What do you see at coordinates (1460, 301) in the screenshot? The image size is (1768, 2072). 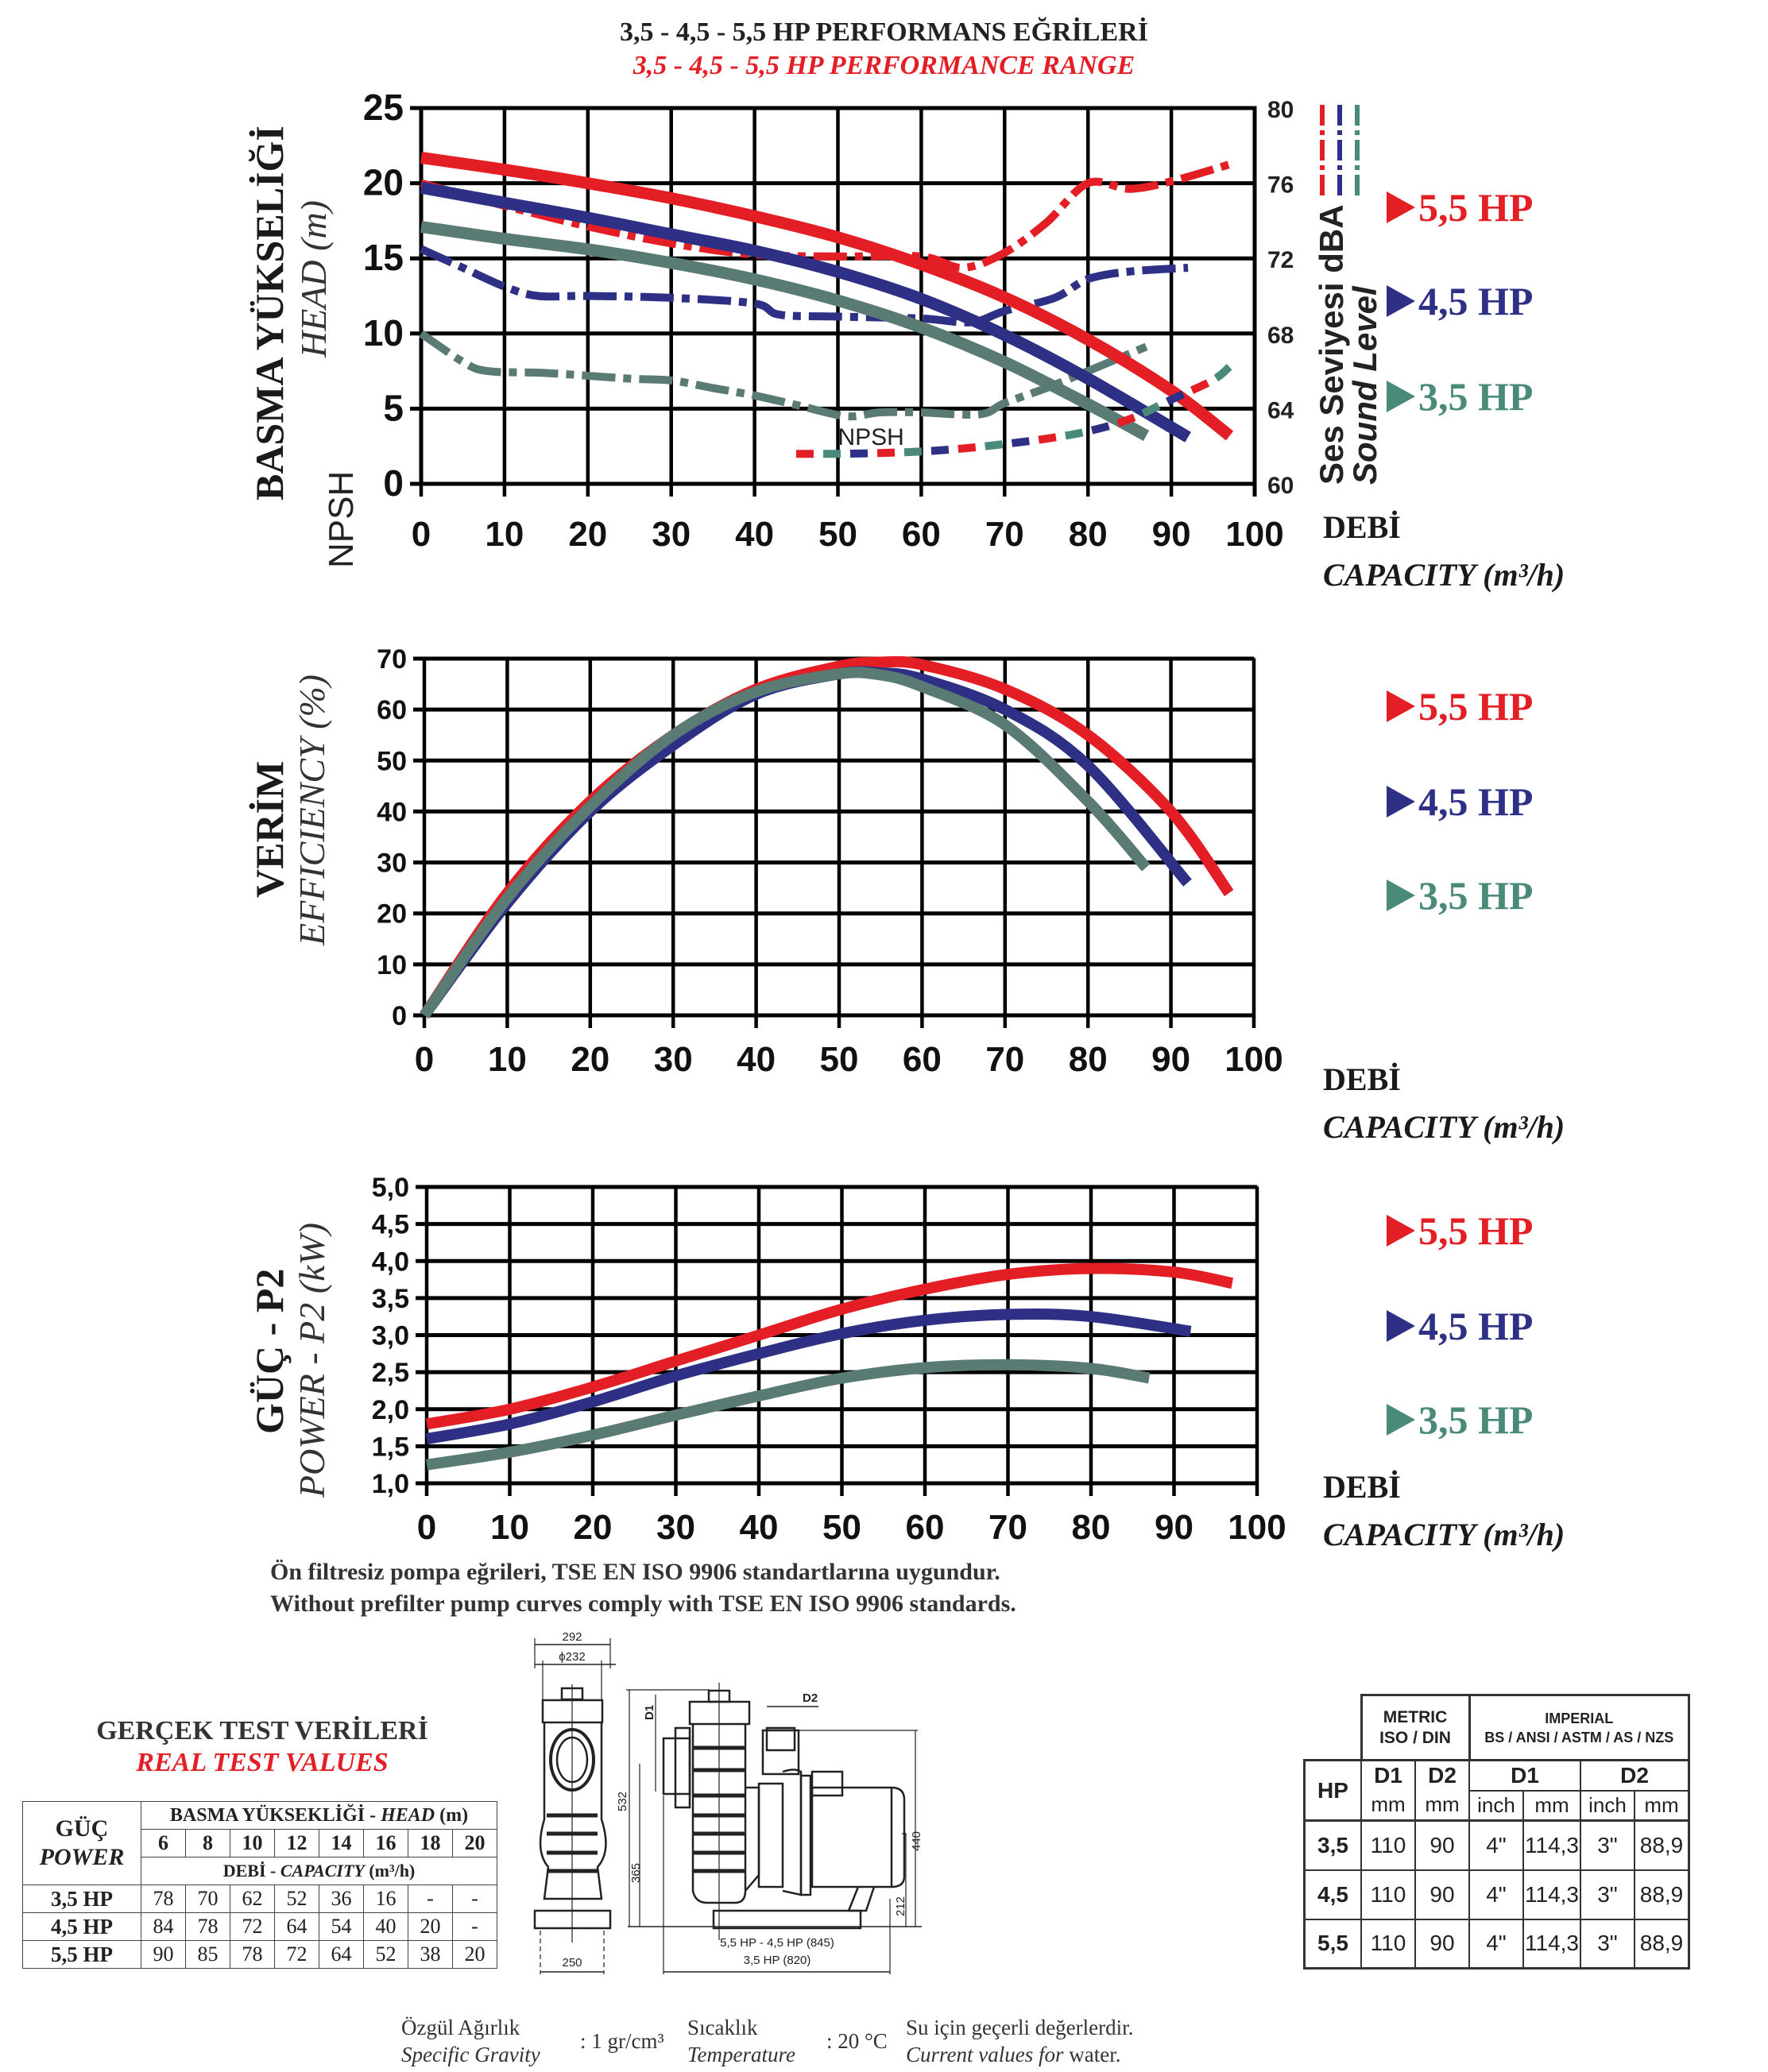 I see `legend-item-4-5-hp: 4,5 HP` at bounding box center [1460, 301].